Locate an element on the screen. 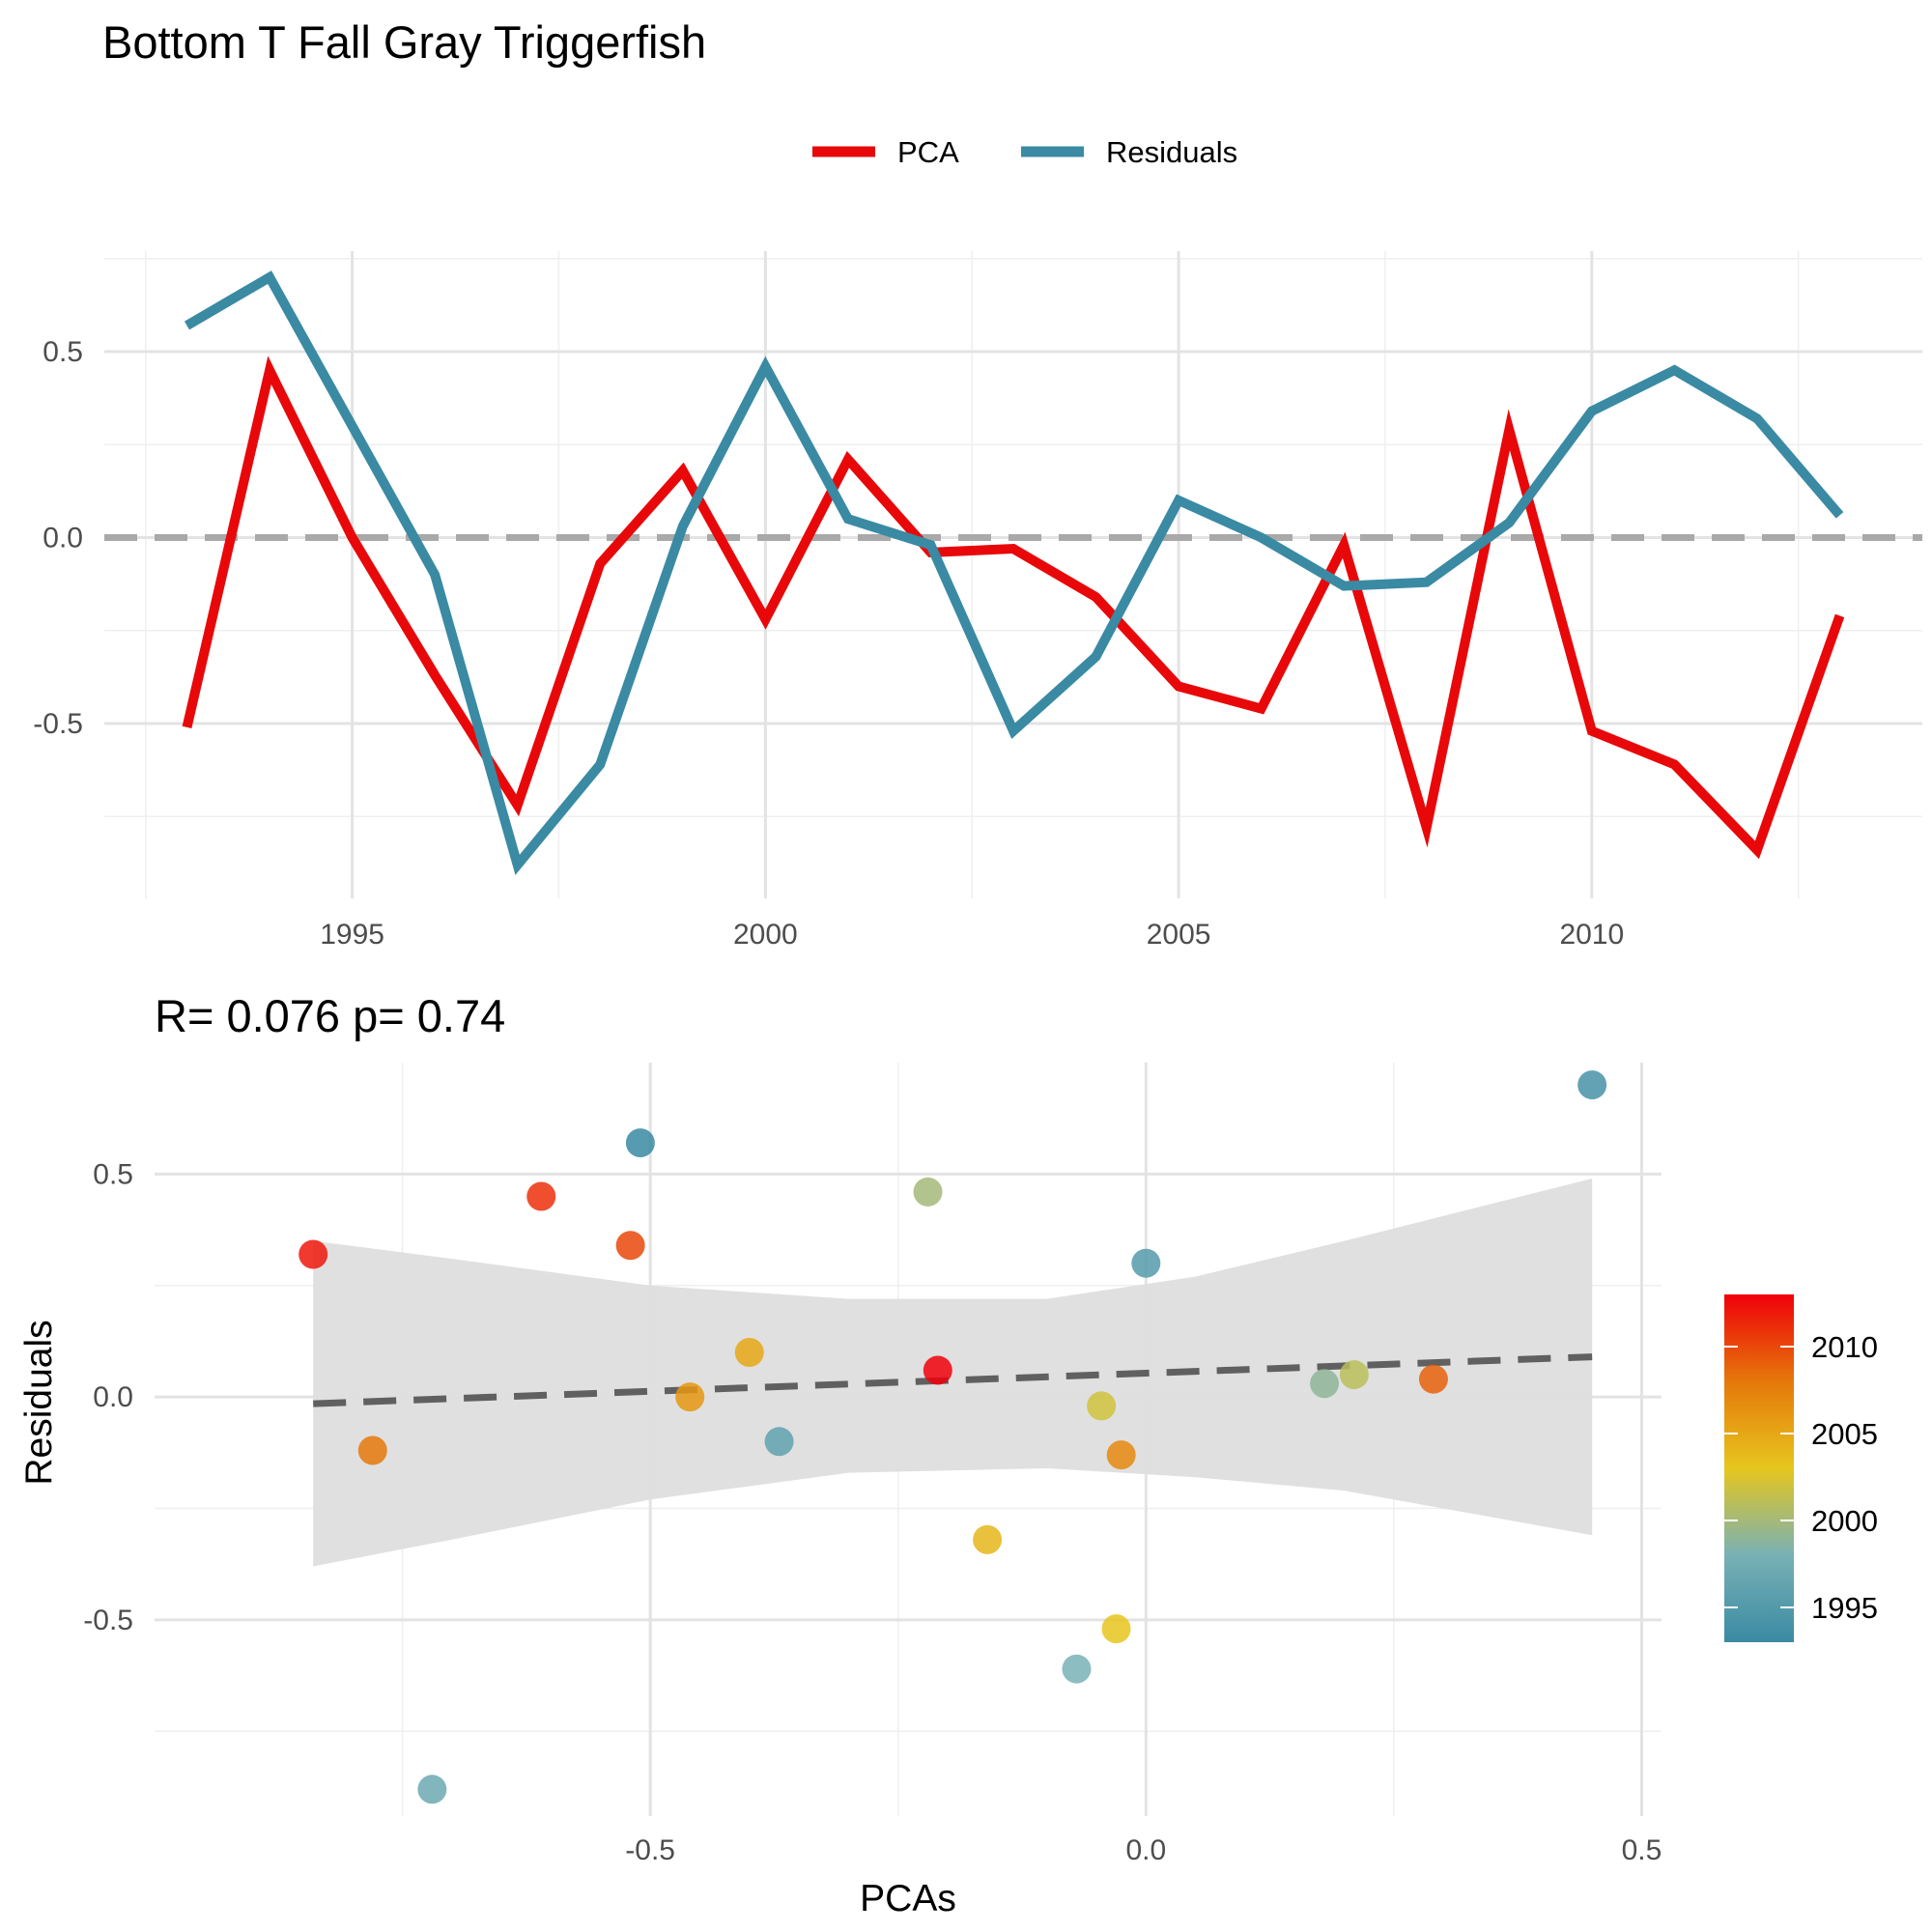 The image size is (1932, 1932). x-tick-label: 2005 is located at coordinates (1179, 935).